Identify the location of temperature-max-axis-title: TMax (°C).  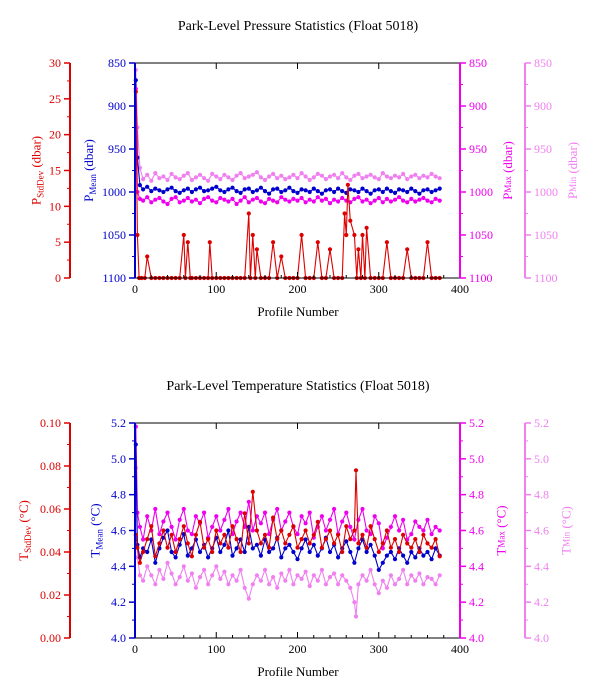
(500, 530).